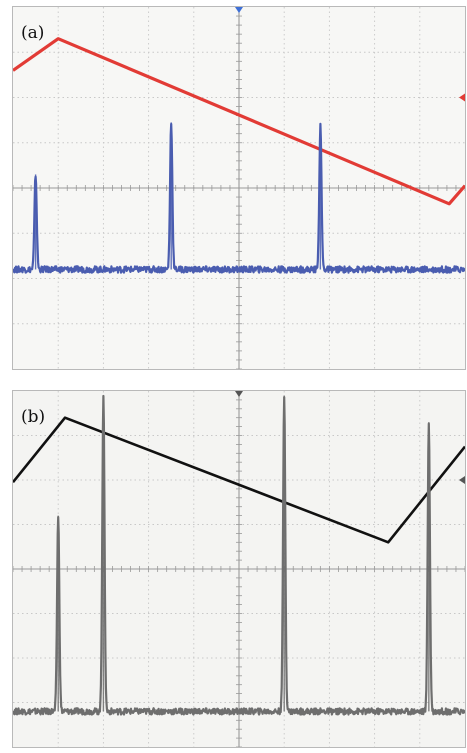 The width and height of the screenshot is (467, 753). Describe the element at coordinates (33, 33) in the screenshot. I see `panel-label-a: (a)` at that location.